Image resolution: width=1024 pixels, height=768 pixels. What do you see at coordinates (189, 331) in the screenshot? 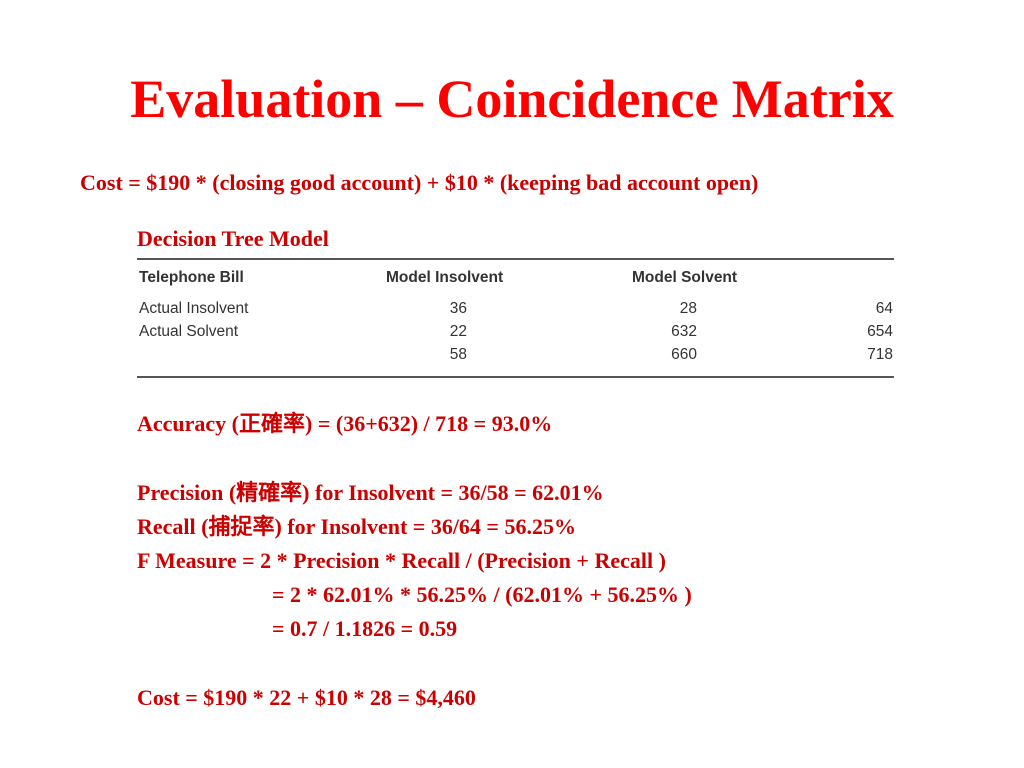
I see `row-label: Actual Solvent` at bounding box center [189, 331].